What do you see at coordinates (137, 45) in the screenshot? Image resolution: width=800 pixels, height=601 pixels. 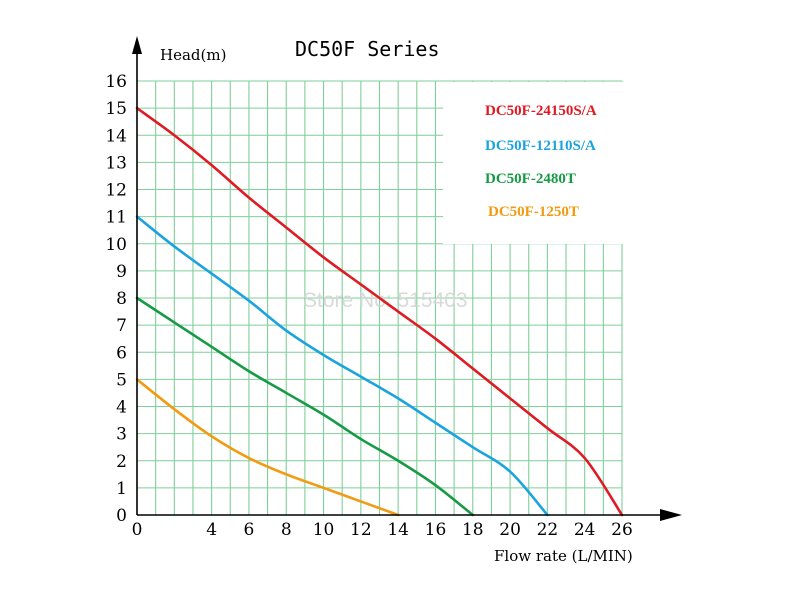 I see `y-axis-arrow` at bounding box center [137, 45].